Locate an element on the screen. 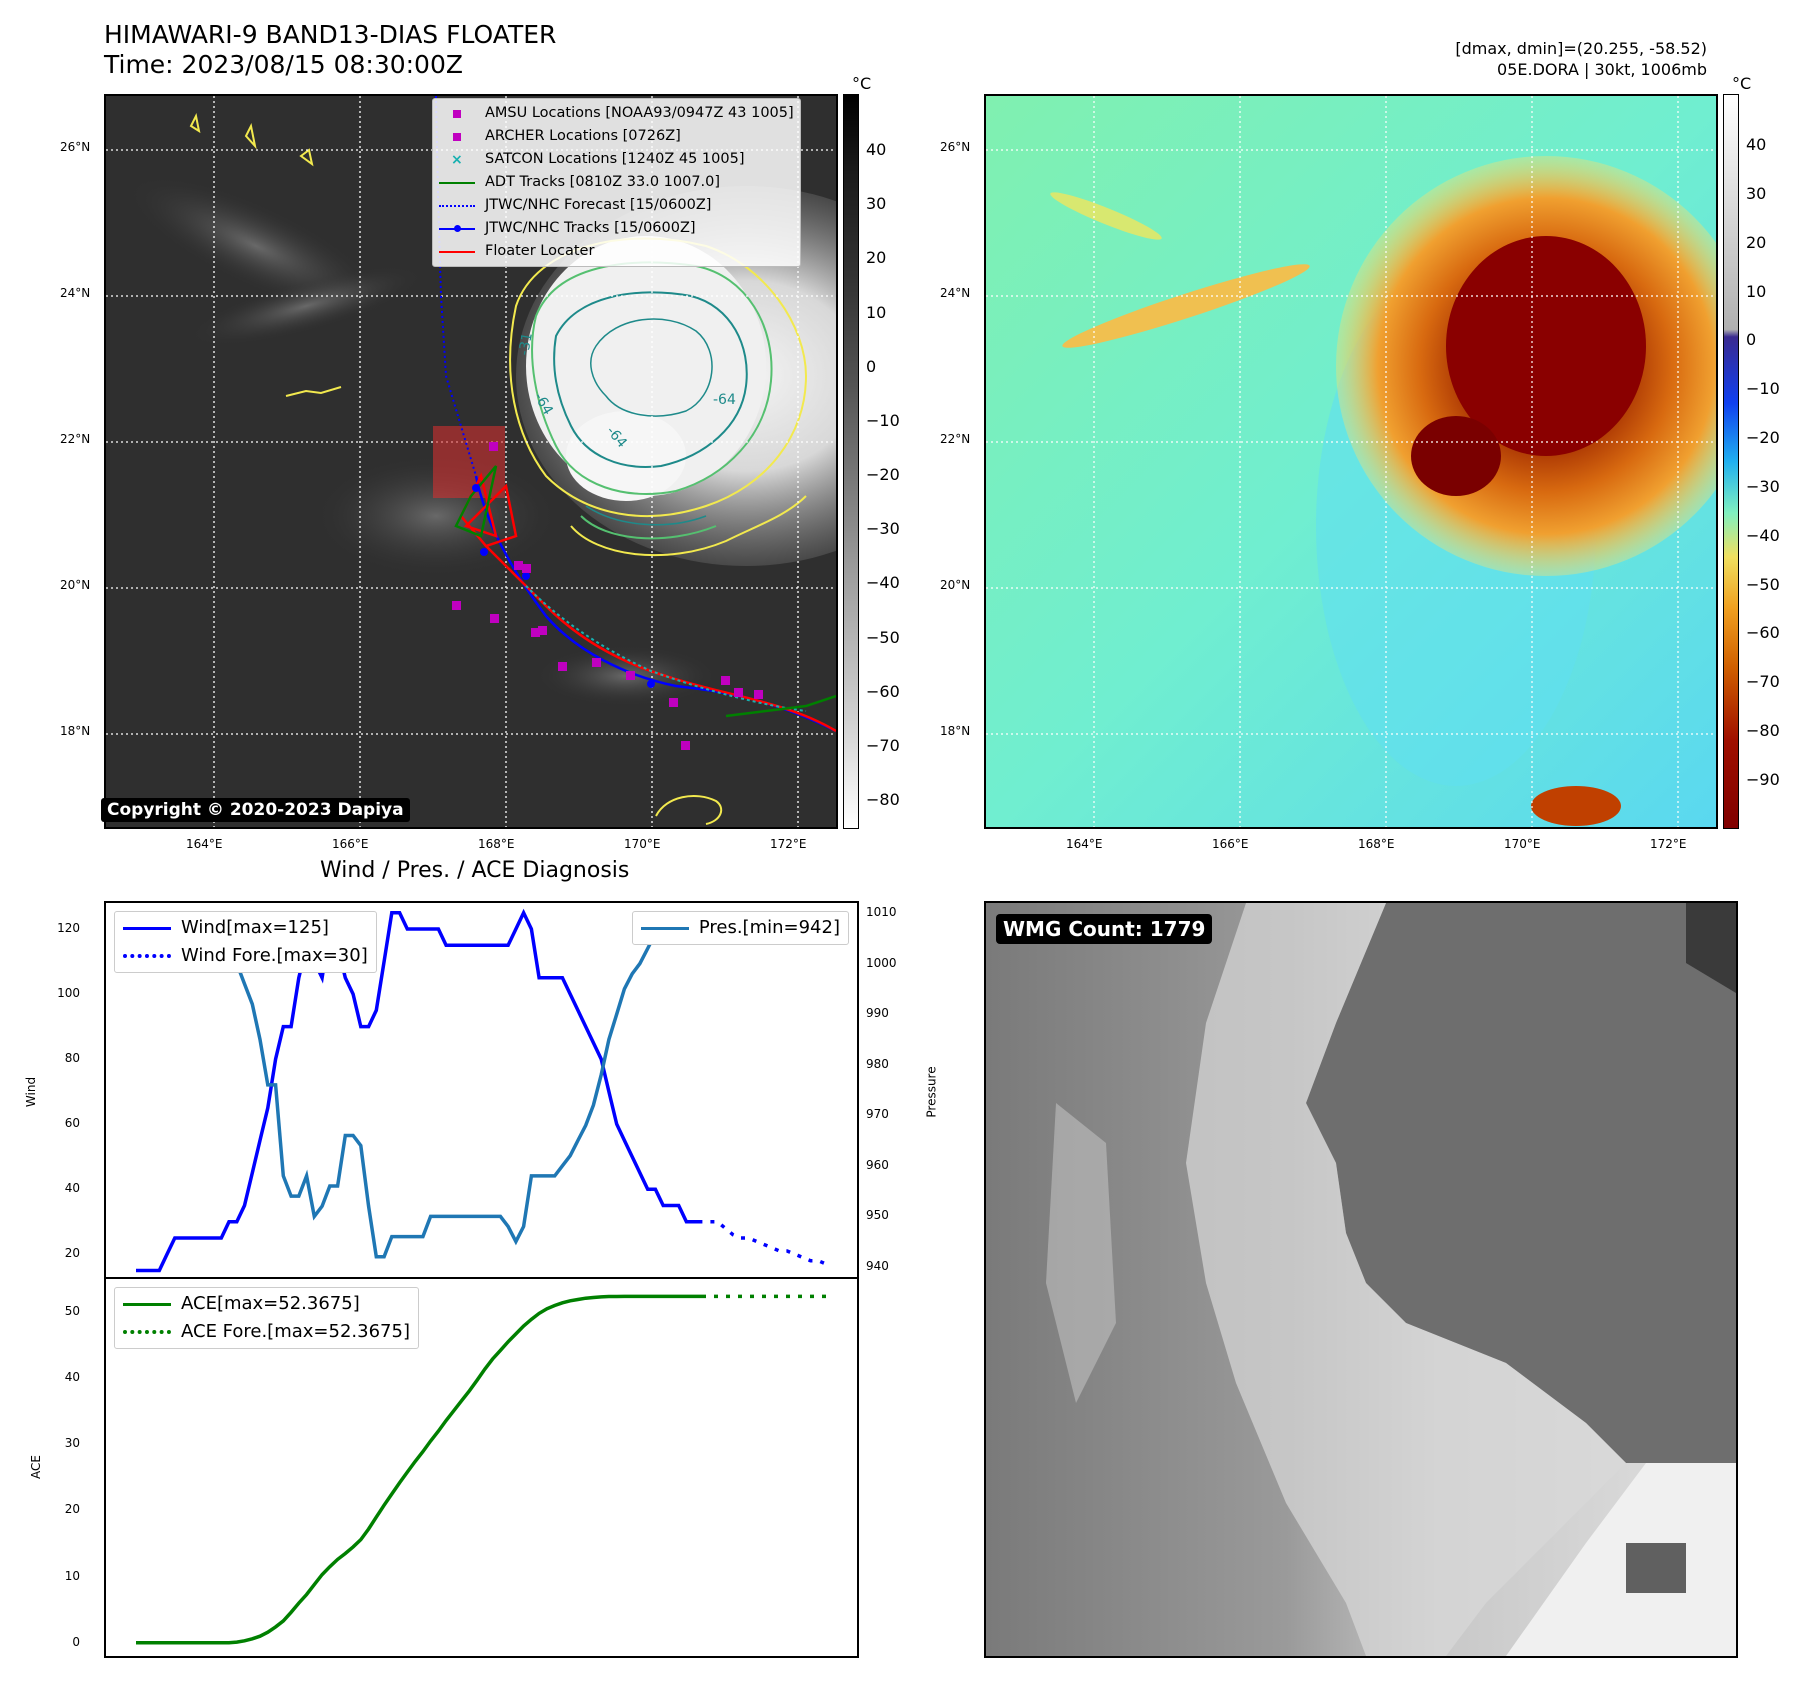 The image size is (1797, 1684). ace-series-line is located at coordinates (419, 1469).